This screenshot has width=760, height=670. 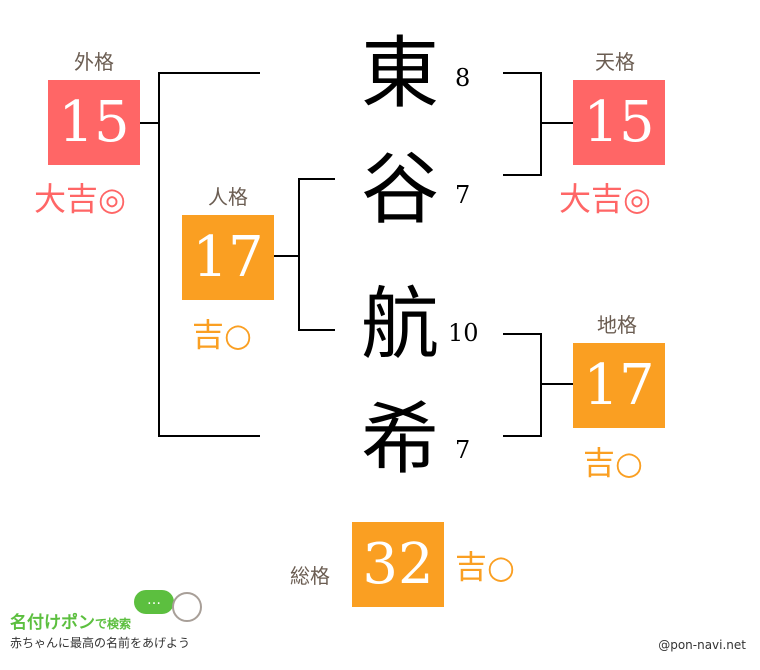 I want to click on jinkaku-label: 人格, so click(x=228, y=197).